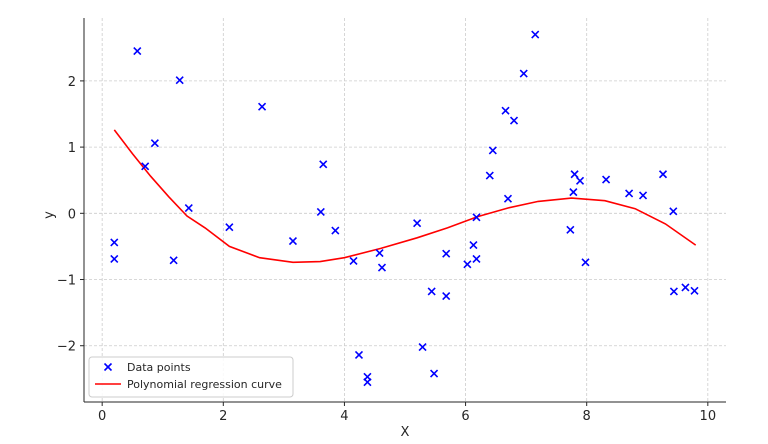  I want to click on y-axis-label: y, so click(49, 215).